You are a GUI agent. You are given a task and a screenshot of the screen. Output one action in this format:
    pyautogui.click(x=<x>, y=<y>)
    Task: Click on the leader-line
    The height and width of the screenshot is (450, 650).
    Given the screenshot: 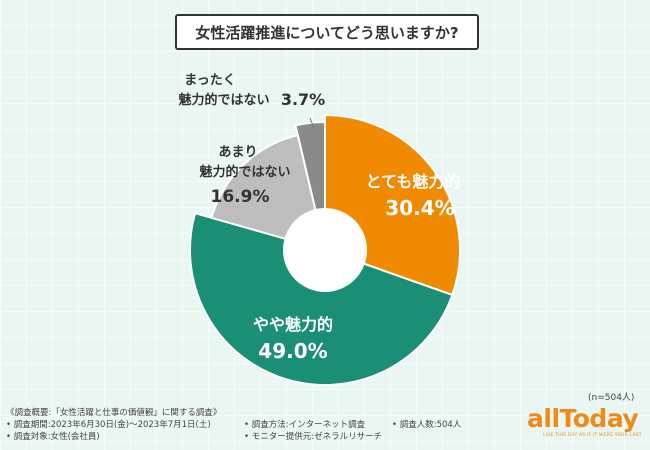 What is the action you would take?
    pyautogui.click(x=312, y=123)
    